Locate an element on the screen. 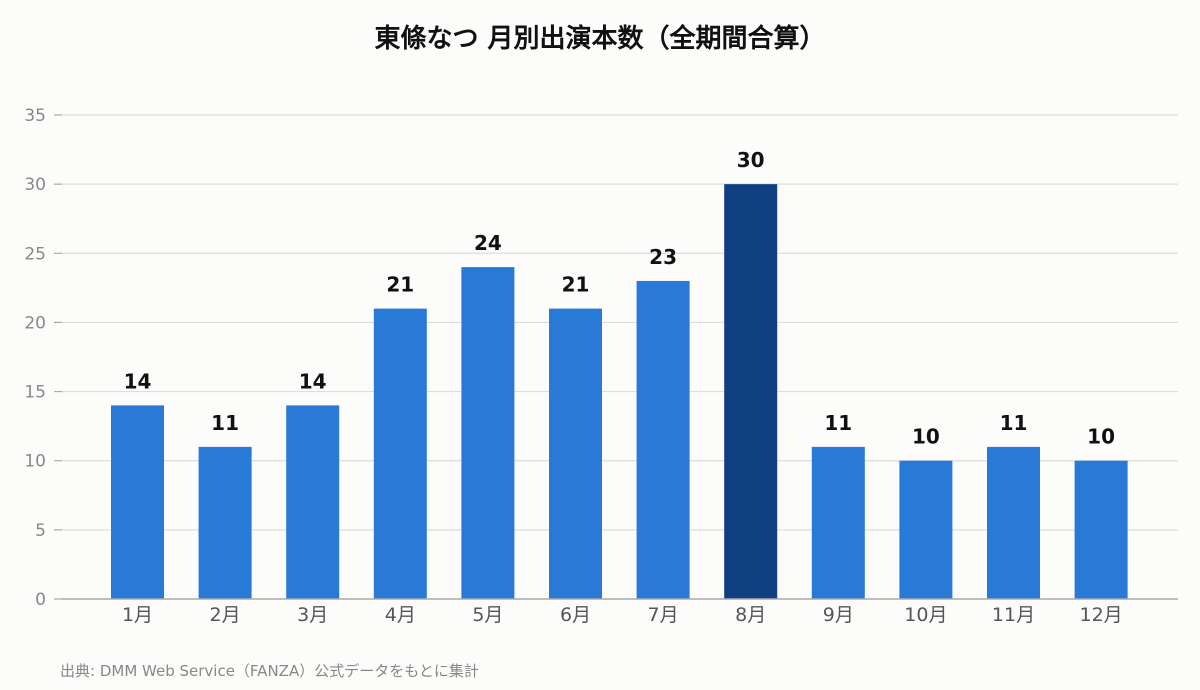 This screenshot has width=1200, height=690. x-tick-label: 10月 is located at coordinates (925, 615).